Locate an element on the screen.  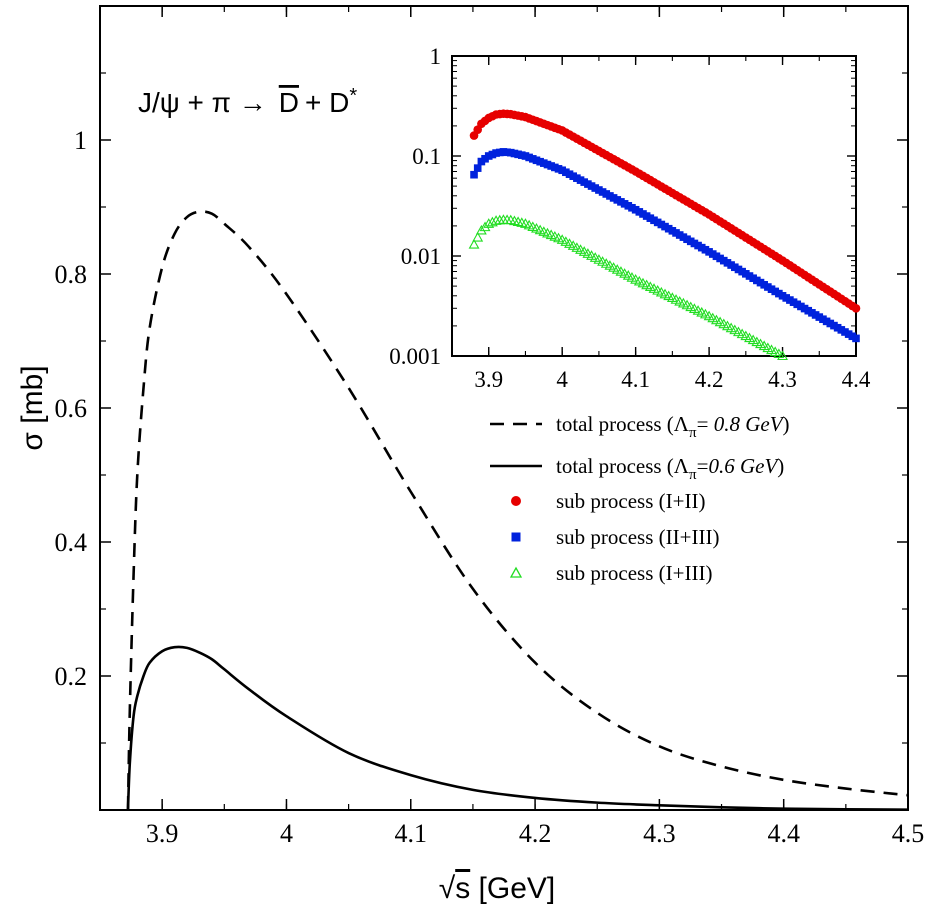
x-axis-label-root: √ is located at coordinates (447, 888).